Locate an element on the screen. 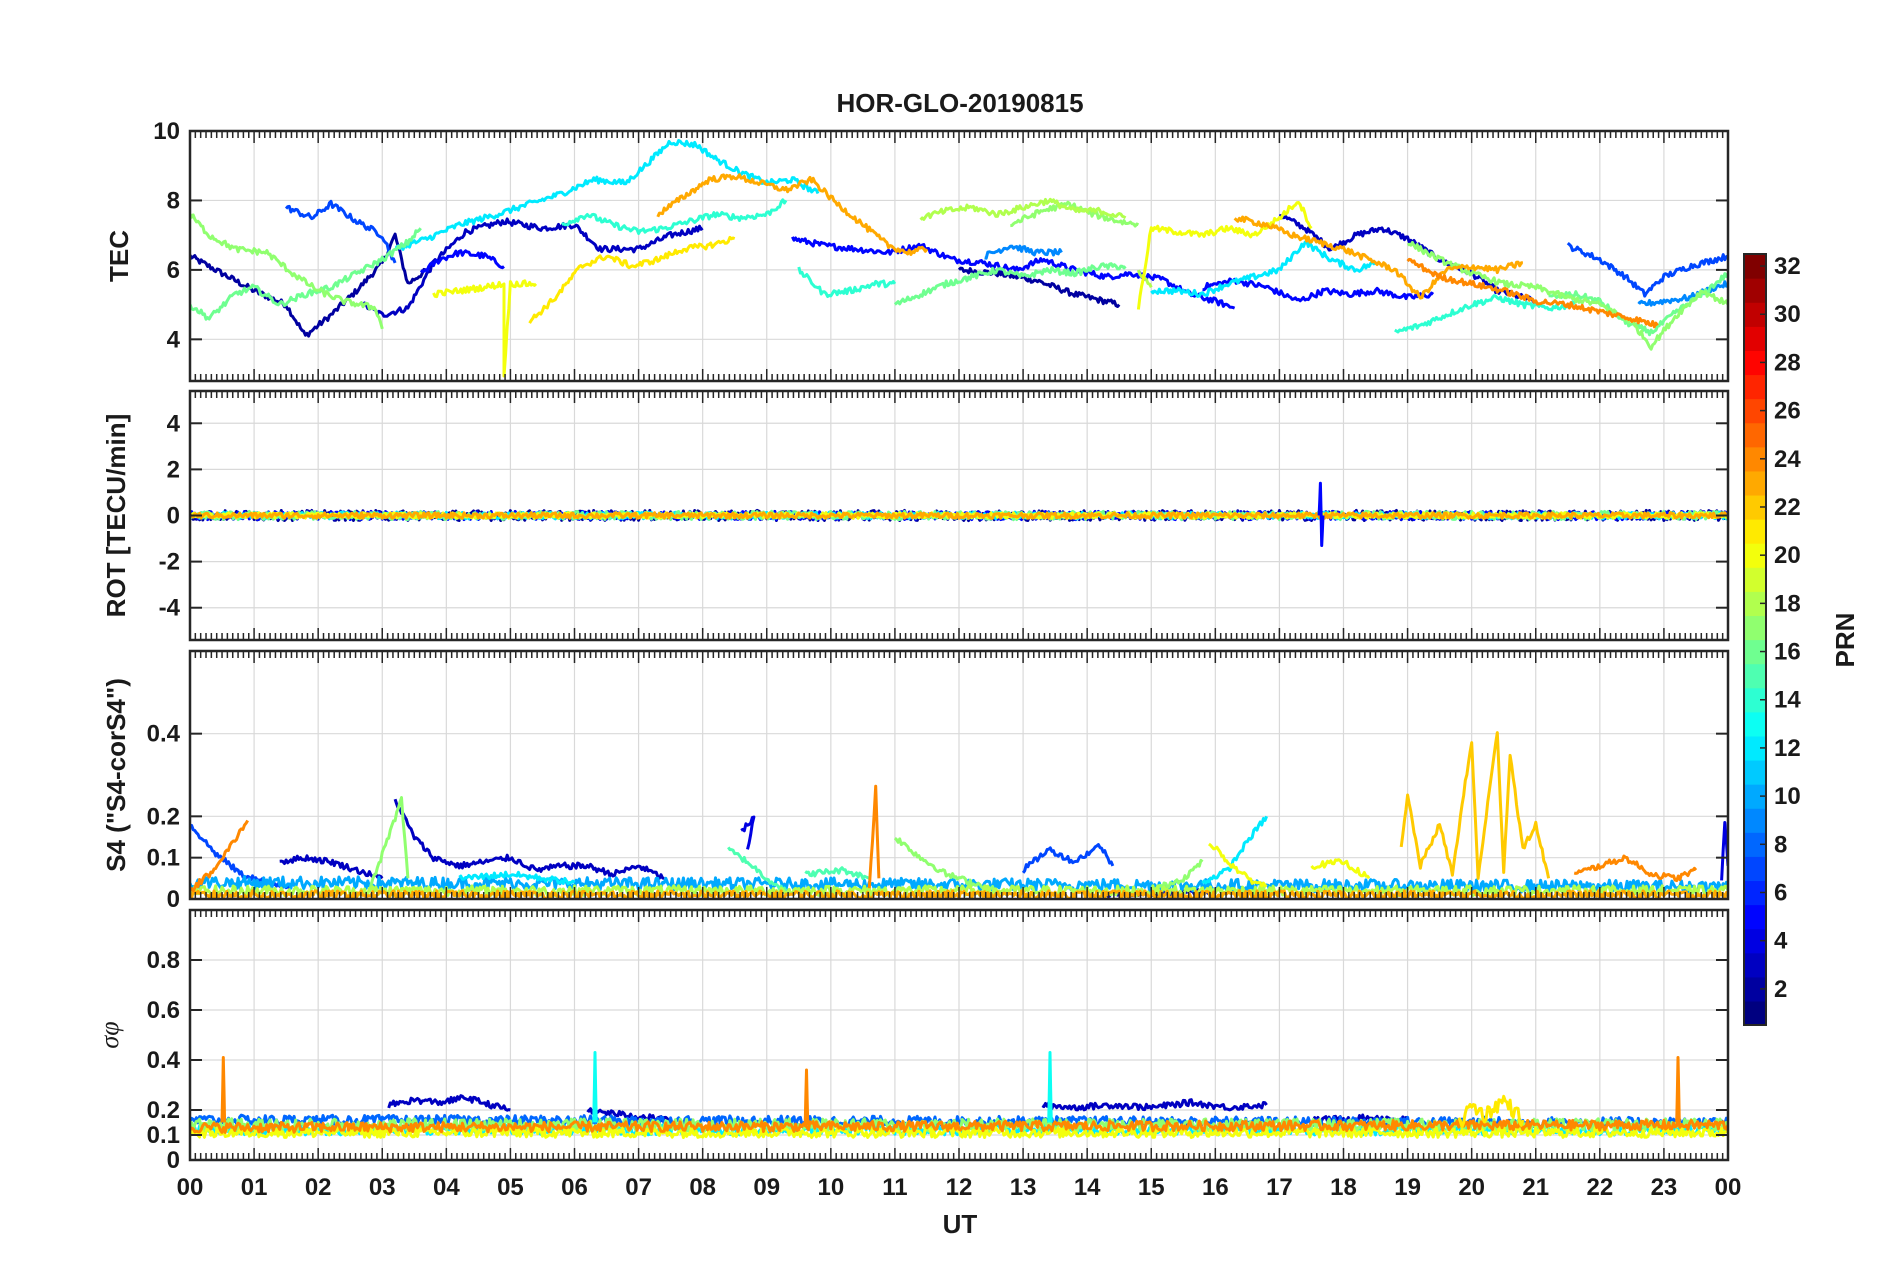 Image resolution: width=1902 pixels, height=1272 pixels. colorbar-tick-label: 18 is located at coordinates (1787, 603).